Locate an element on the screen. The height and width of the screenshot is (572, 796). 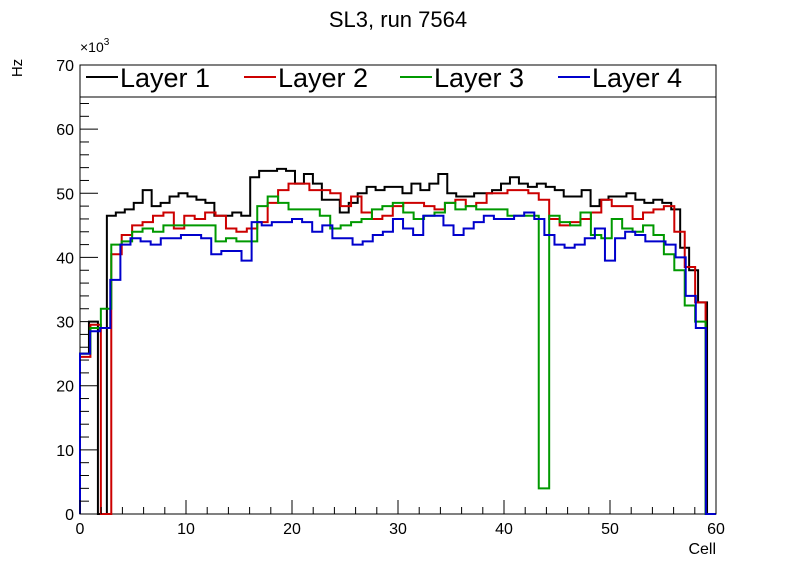
legend-box is located at coordinates (398, 81).